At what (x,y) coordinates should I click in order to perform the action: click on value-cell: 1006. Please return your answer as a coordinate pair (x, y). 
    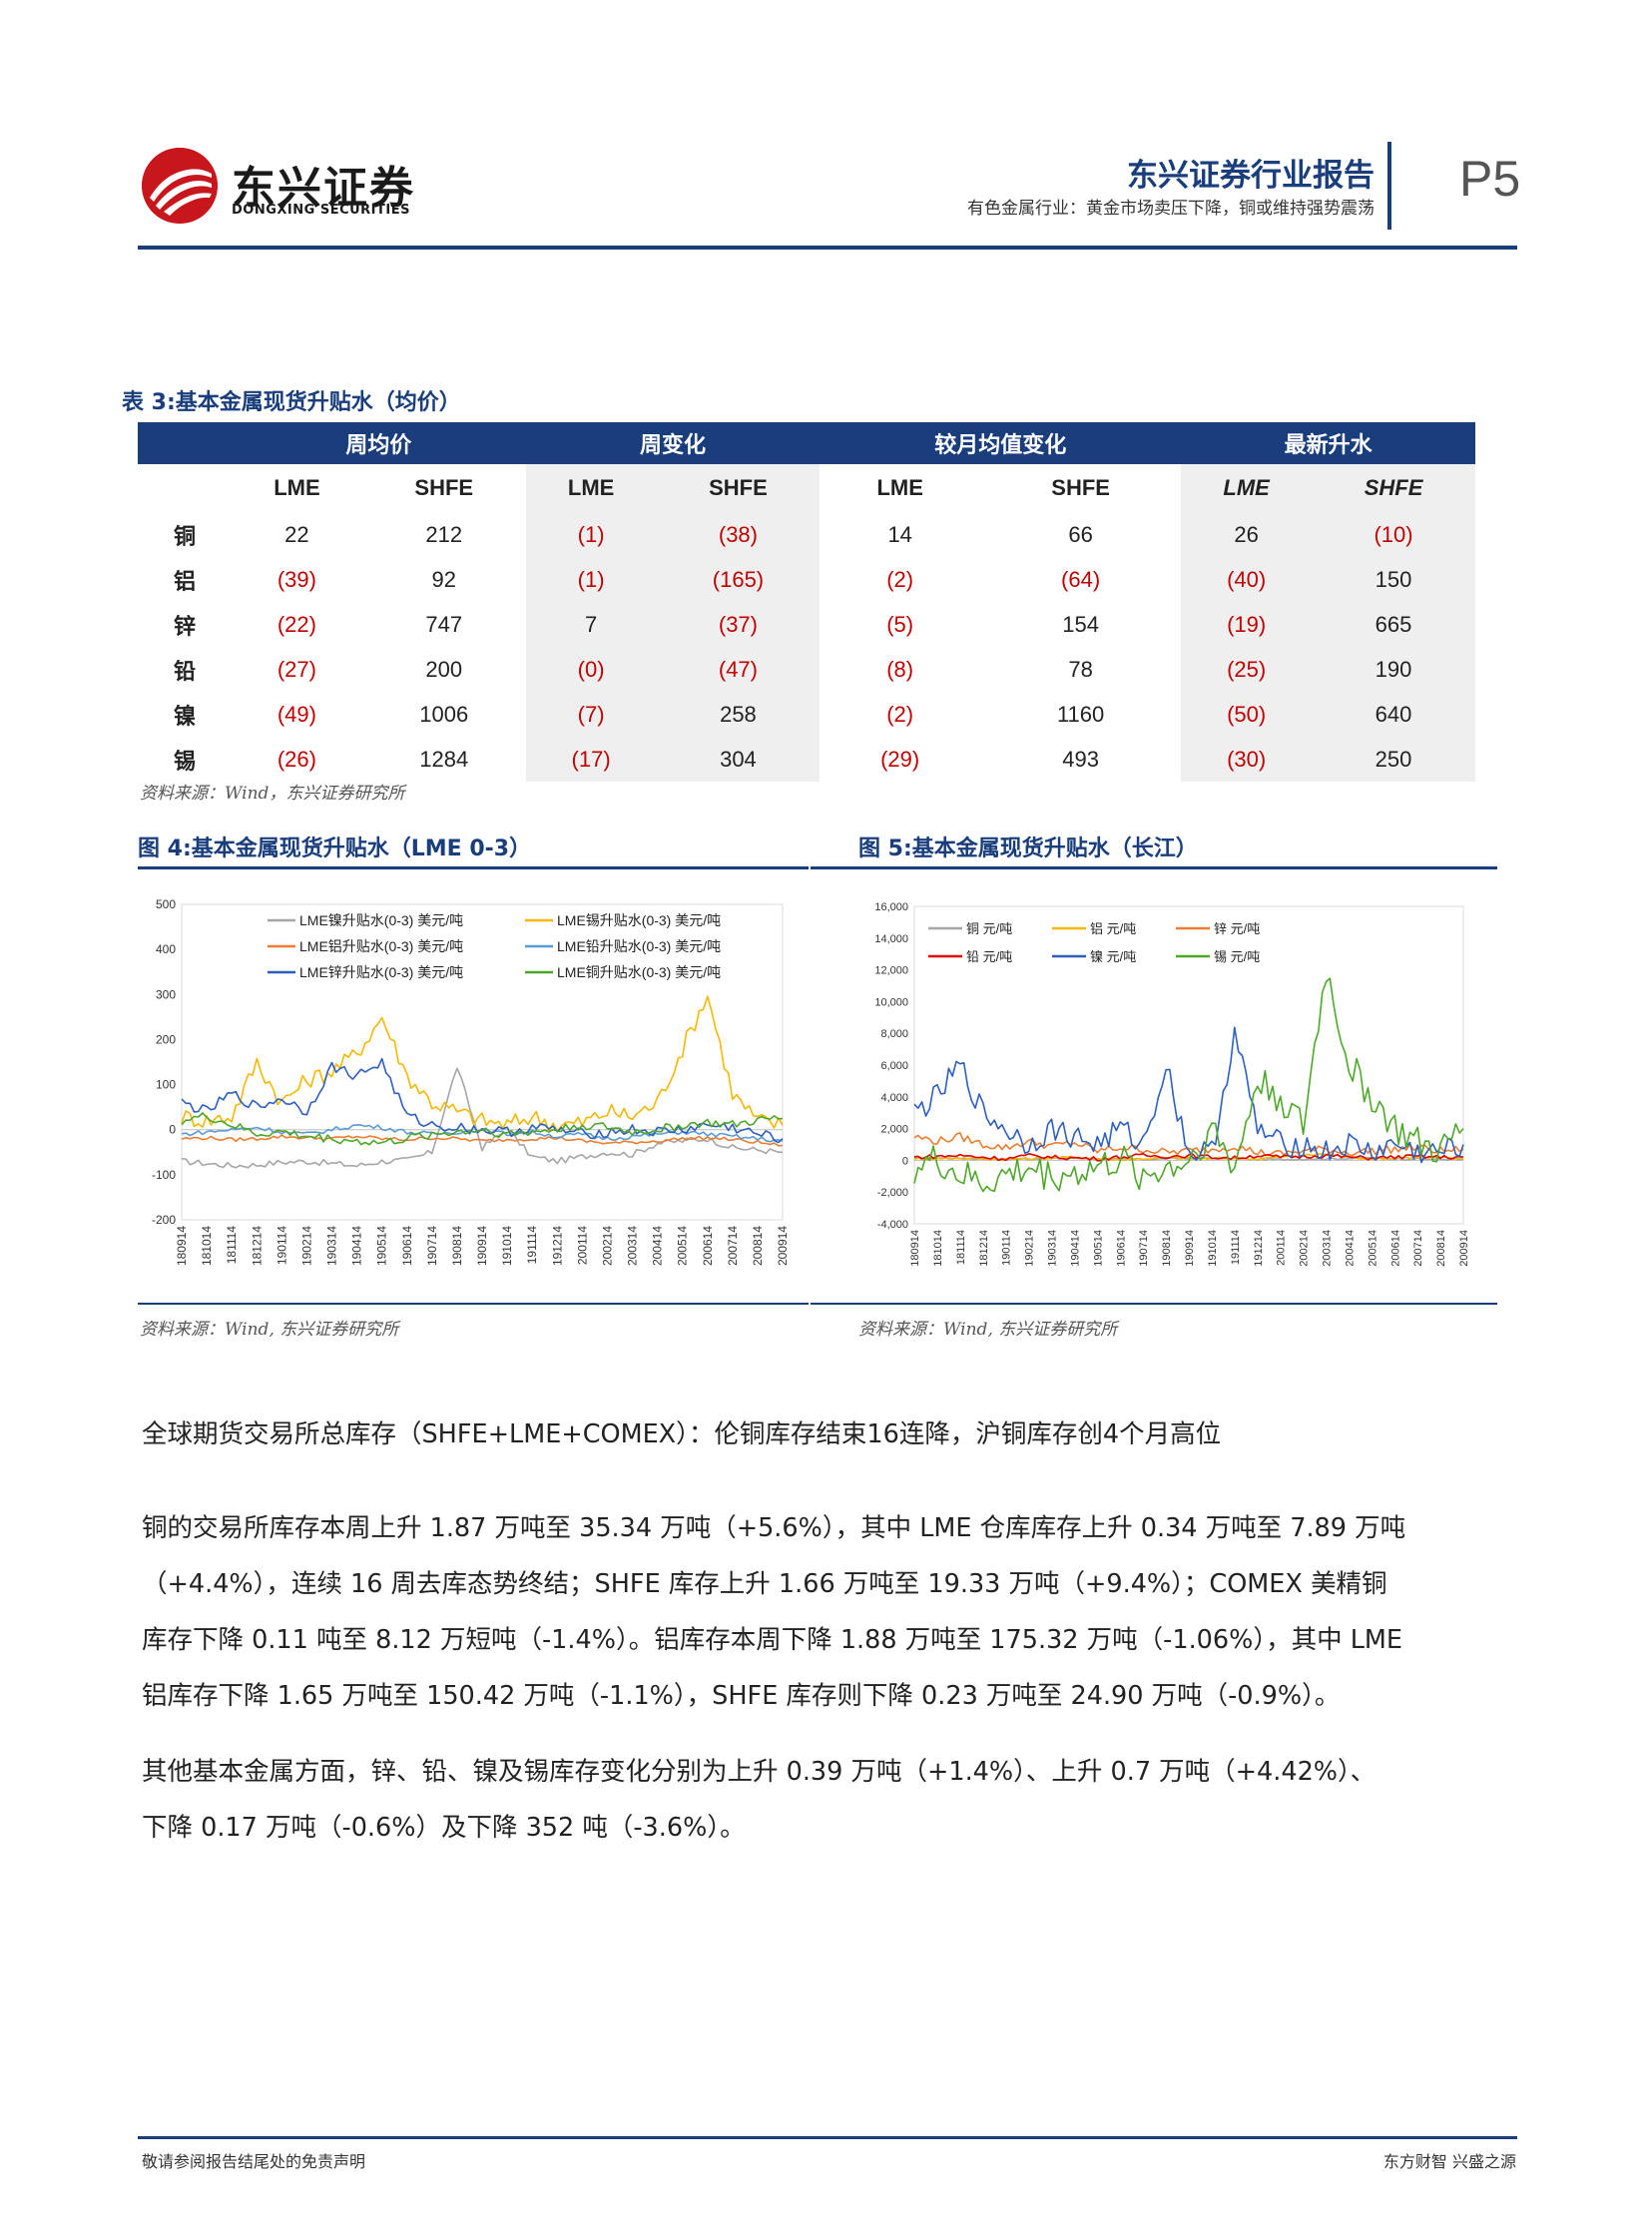
    Looking at the image, I should click on (444, 714).